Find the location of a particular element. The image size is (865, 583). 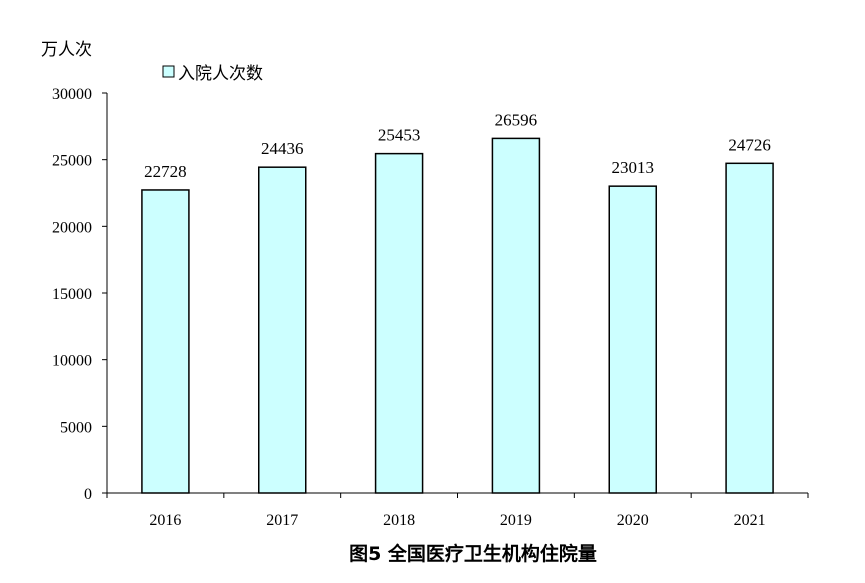

bar-2019 is located at coordinates (516, 315).